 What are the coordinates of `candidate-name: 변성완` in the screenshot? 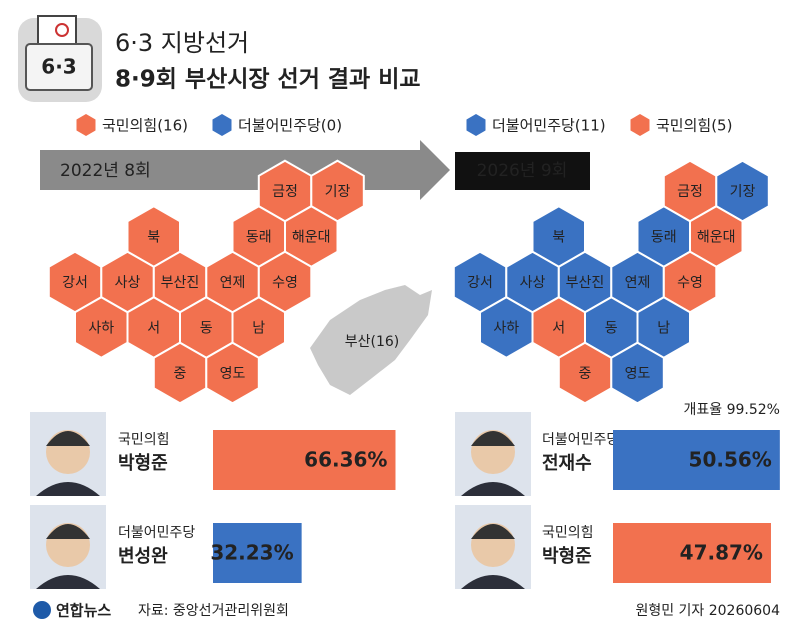 It's located at (143, 556).